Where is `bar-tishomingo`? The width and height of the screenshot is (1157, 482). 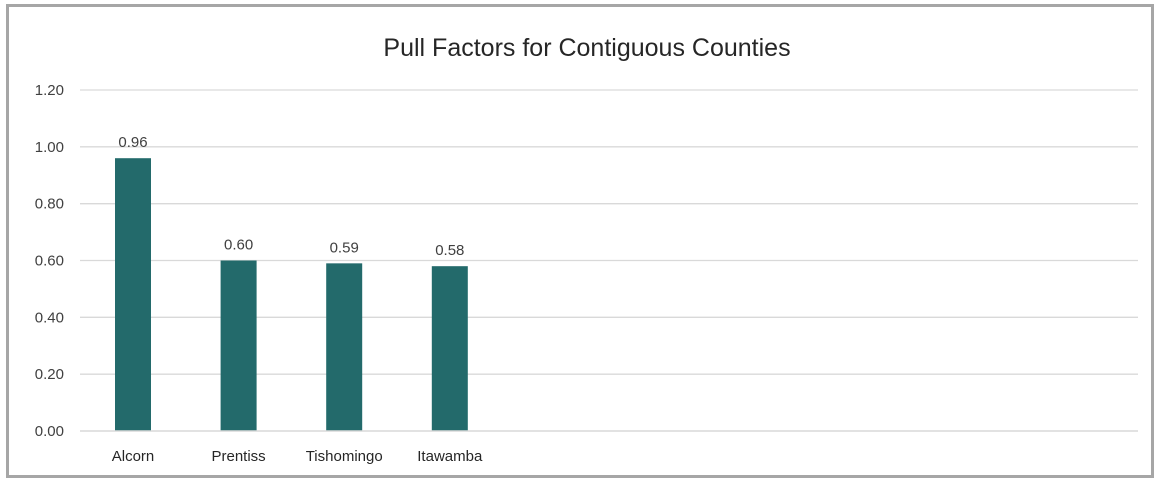 bar-tishomingo is located at coordinates (344, 347).